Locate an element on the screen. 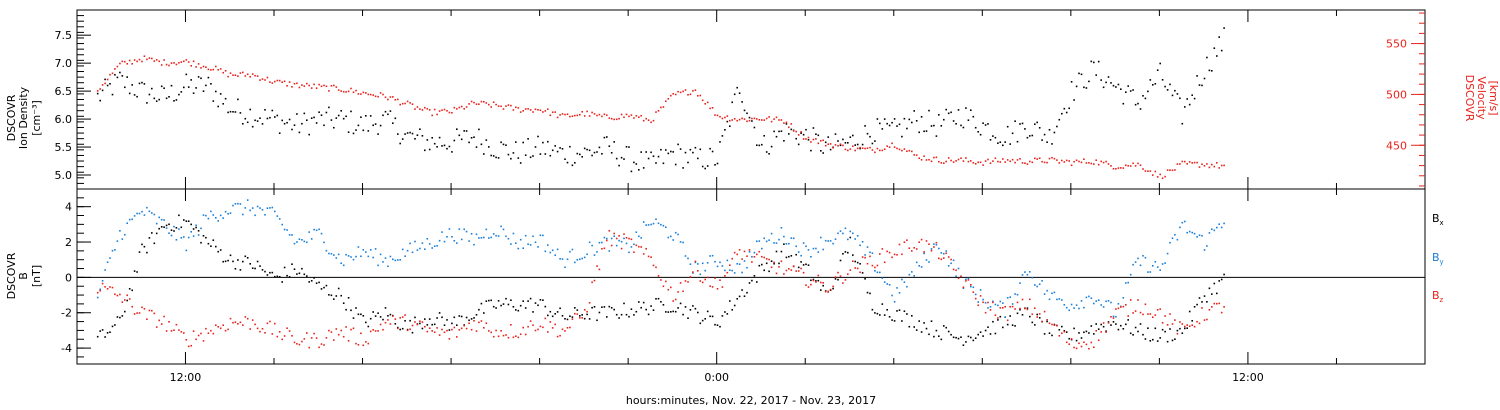  legend-by: By is located at coordinates (1438, 258).